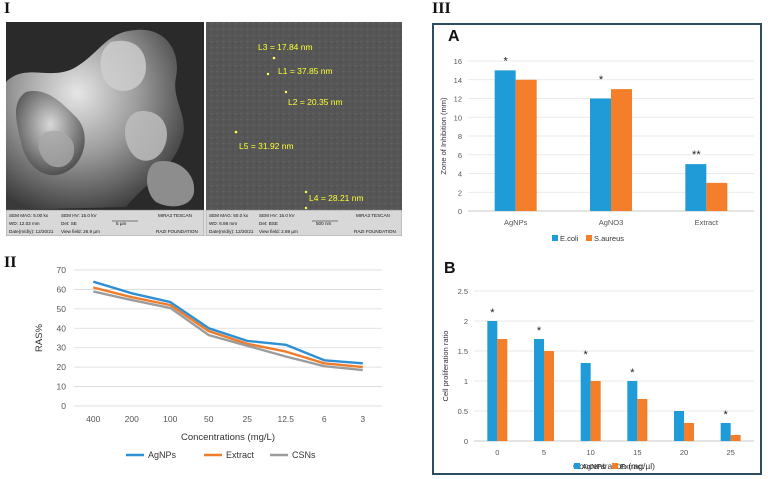  Describe the element at coordinates (460, 136) in the screenshot. I see `y-tick-label: 8` at that location.